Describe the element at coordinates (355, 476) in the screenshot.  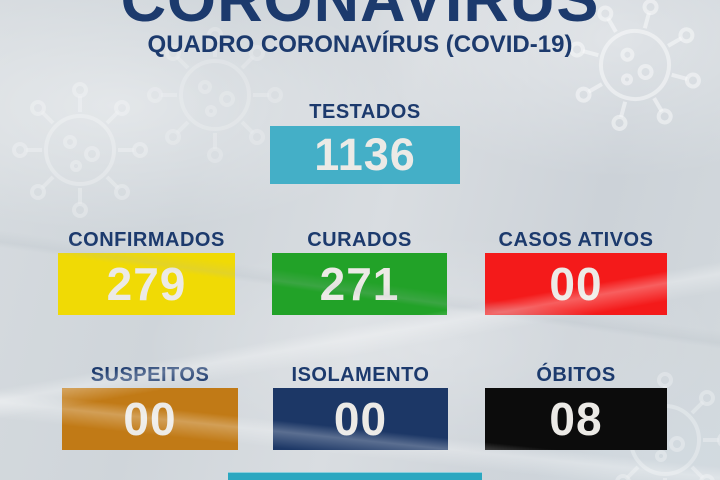
I see `footer-bar` at that location.